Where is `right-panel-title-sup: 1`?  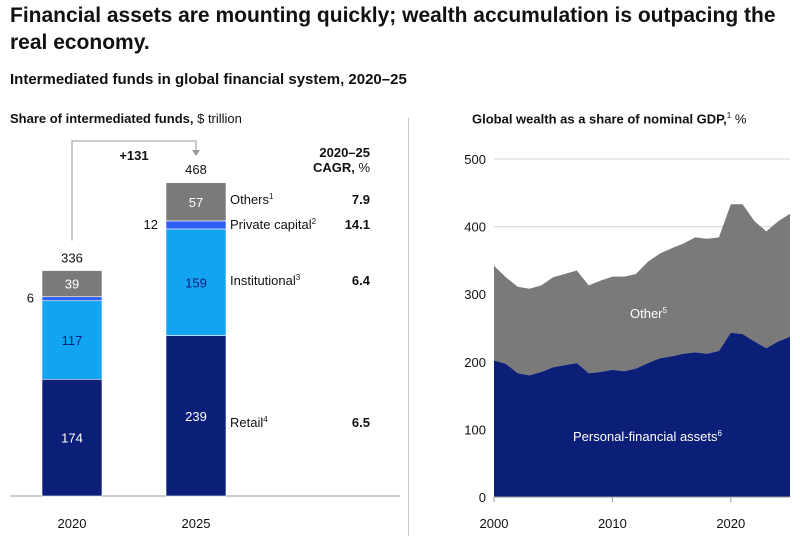 right-panel-title-sup: 1 is located at coordinates (729, 115).